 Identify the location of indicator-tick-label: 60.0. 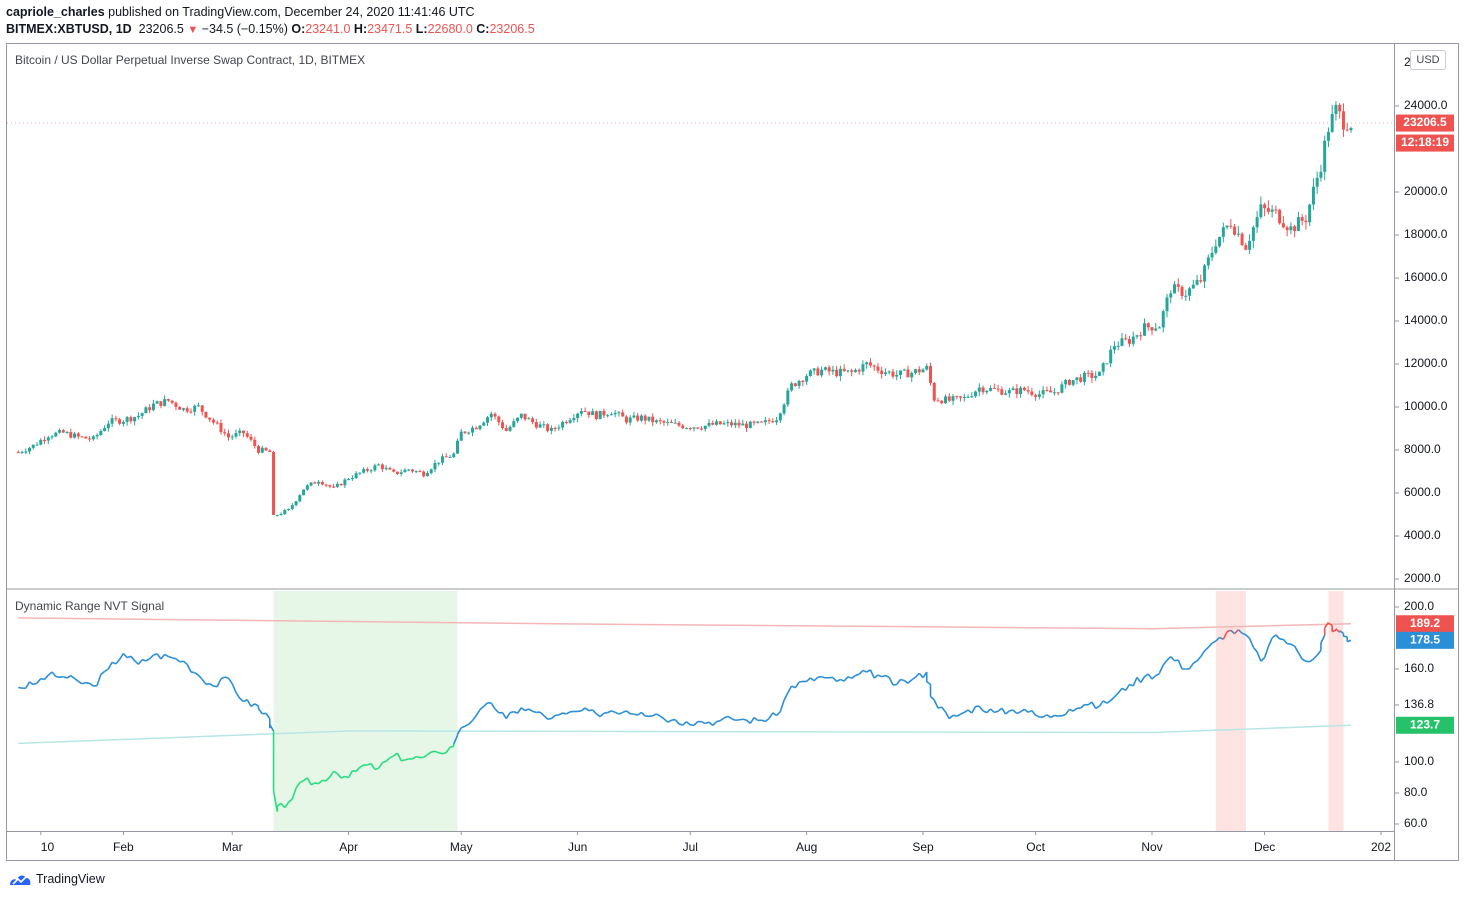
(1416, 823).